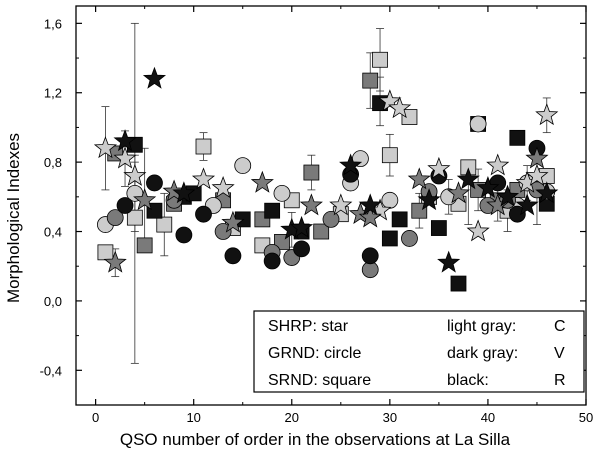 Image resolution: width=600 pixels, height=449 pixels. What do you see at coordinates (53, 23) in the screenshot?
I see `y-tick-label: 1,6` at bounding box center [53, 23].